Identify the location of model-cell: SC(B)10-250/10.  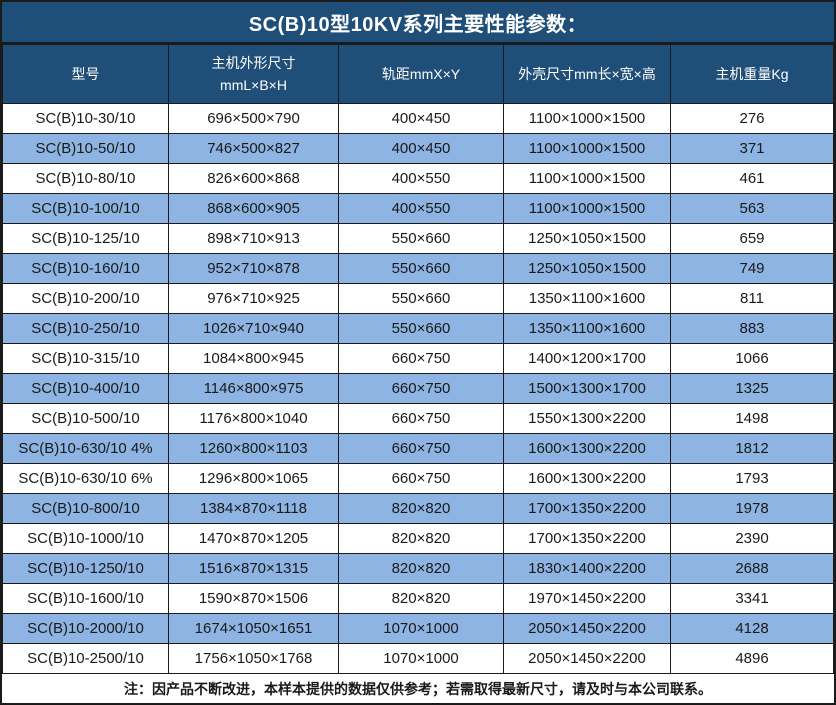
(85, 328).